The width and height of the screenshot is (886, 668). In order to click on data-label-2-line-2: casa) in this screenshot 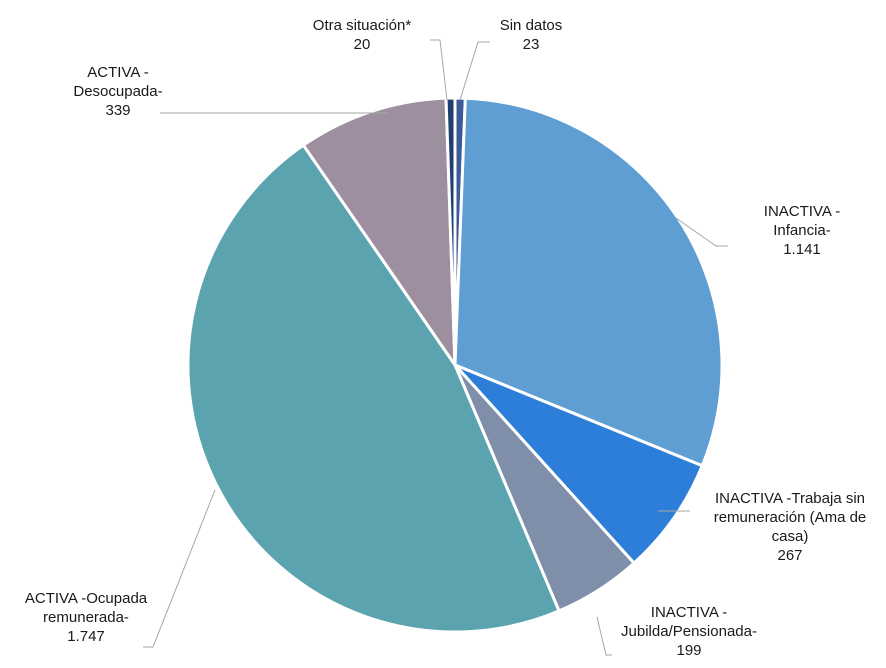, I will do `click(790, 536)`.